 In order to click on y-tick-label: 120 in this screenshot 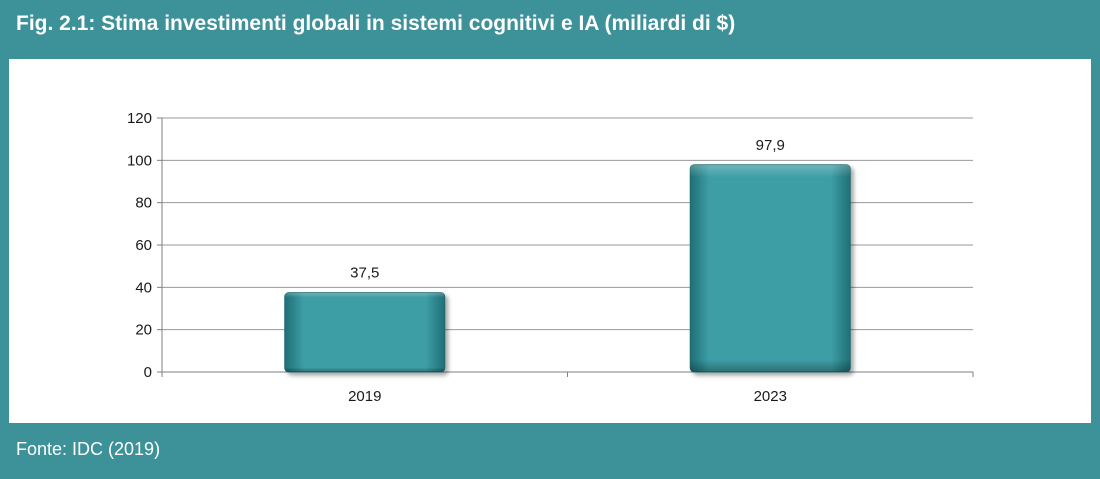, I will do `click(139, 118)`.